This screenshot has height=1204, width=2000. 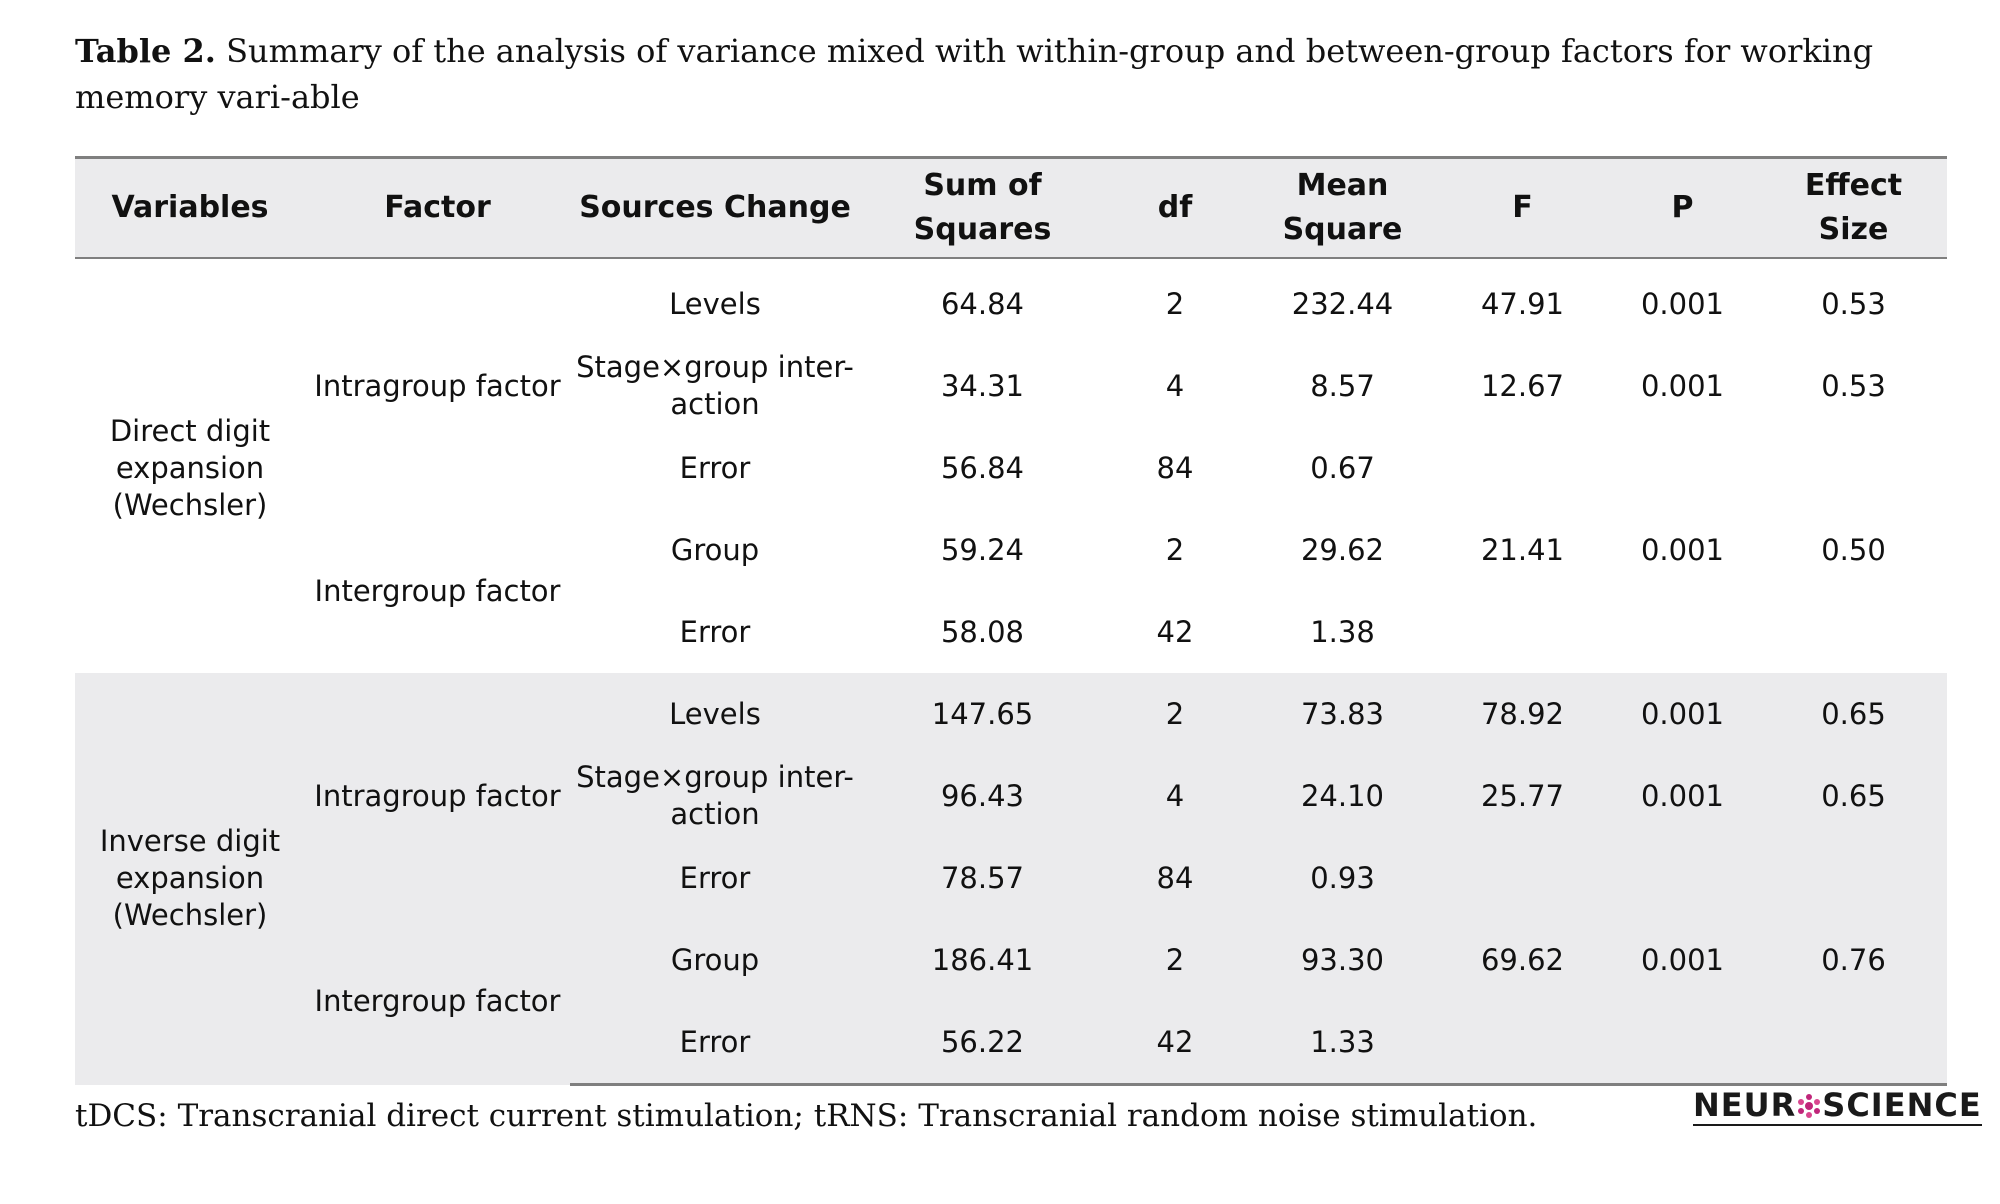 I want to click on f-cell: 12.67, so click(x=1522, y=385).